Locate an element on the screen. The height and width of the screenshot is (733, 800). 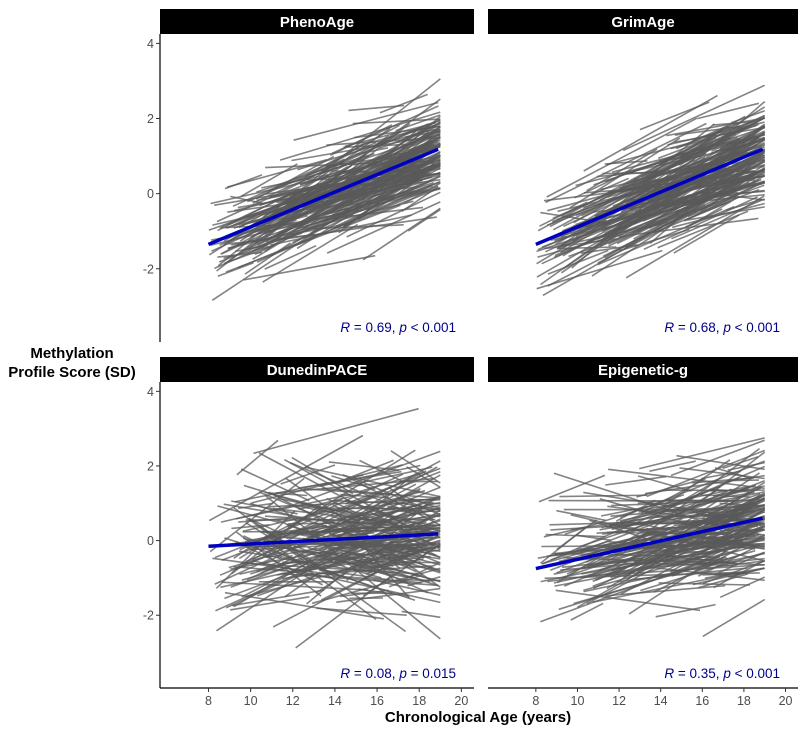
regression-line is located at coordinates (323, 540).